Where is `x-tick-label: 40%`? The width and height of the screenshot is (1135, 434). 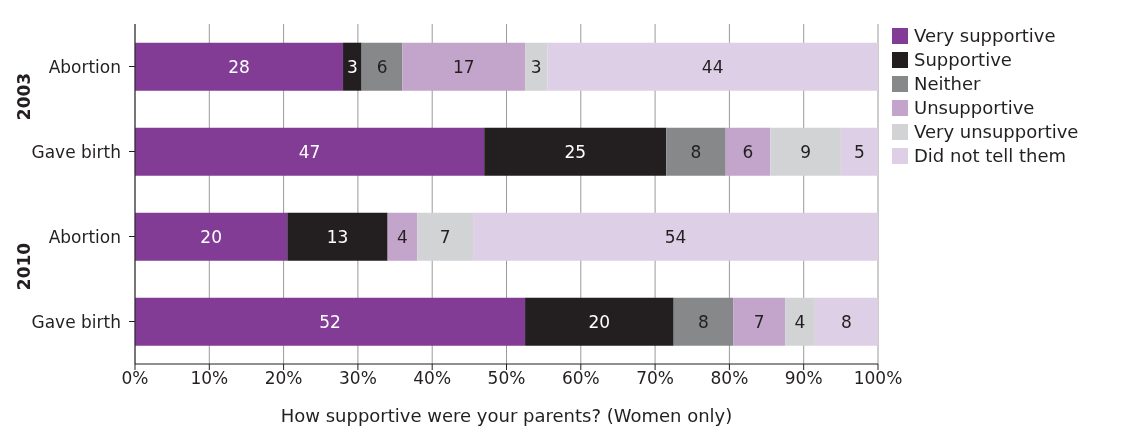
x-tick-label: 40% is located at coordinates (432, 378).